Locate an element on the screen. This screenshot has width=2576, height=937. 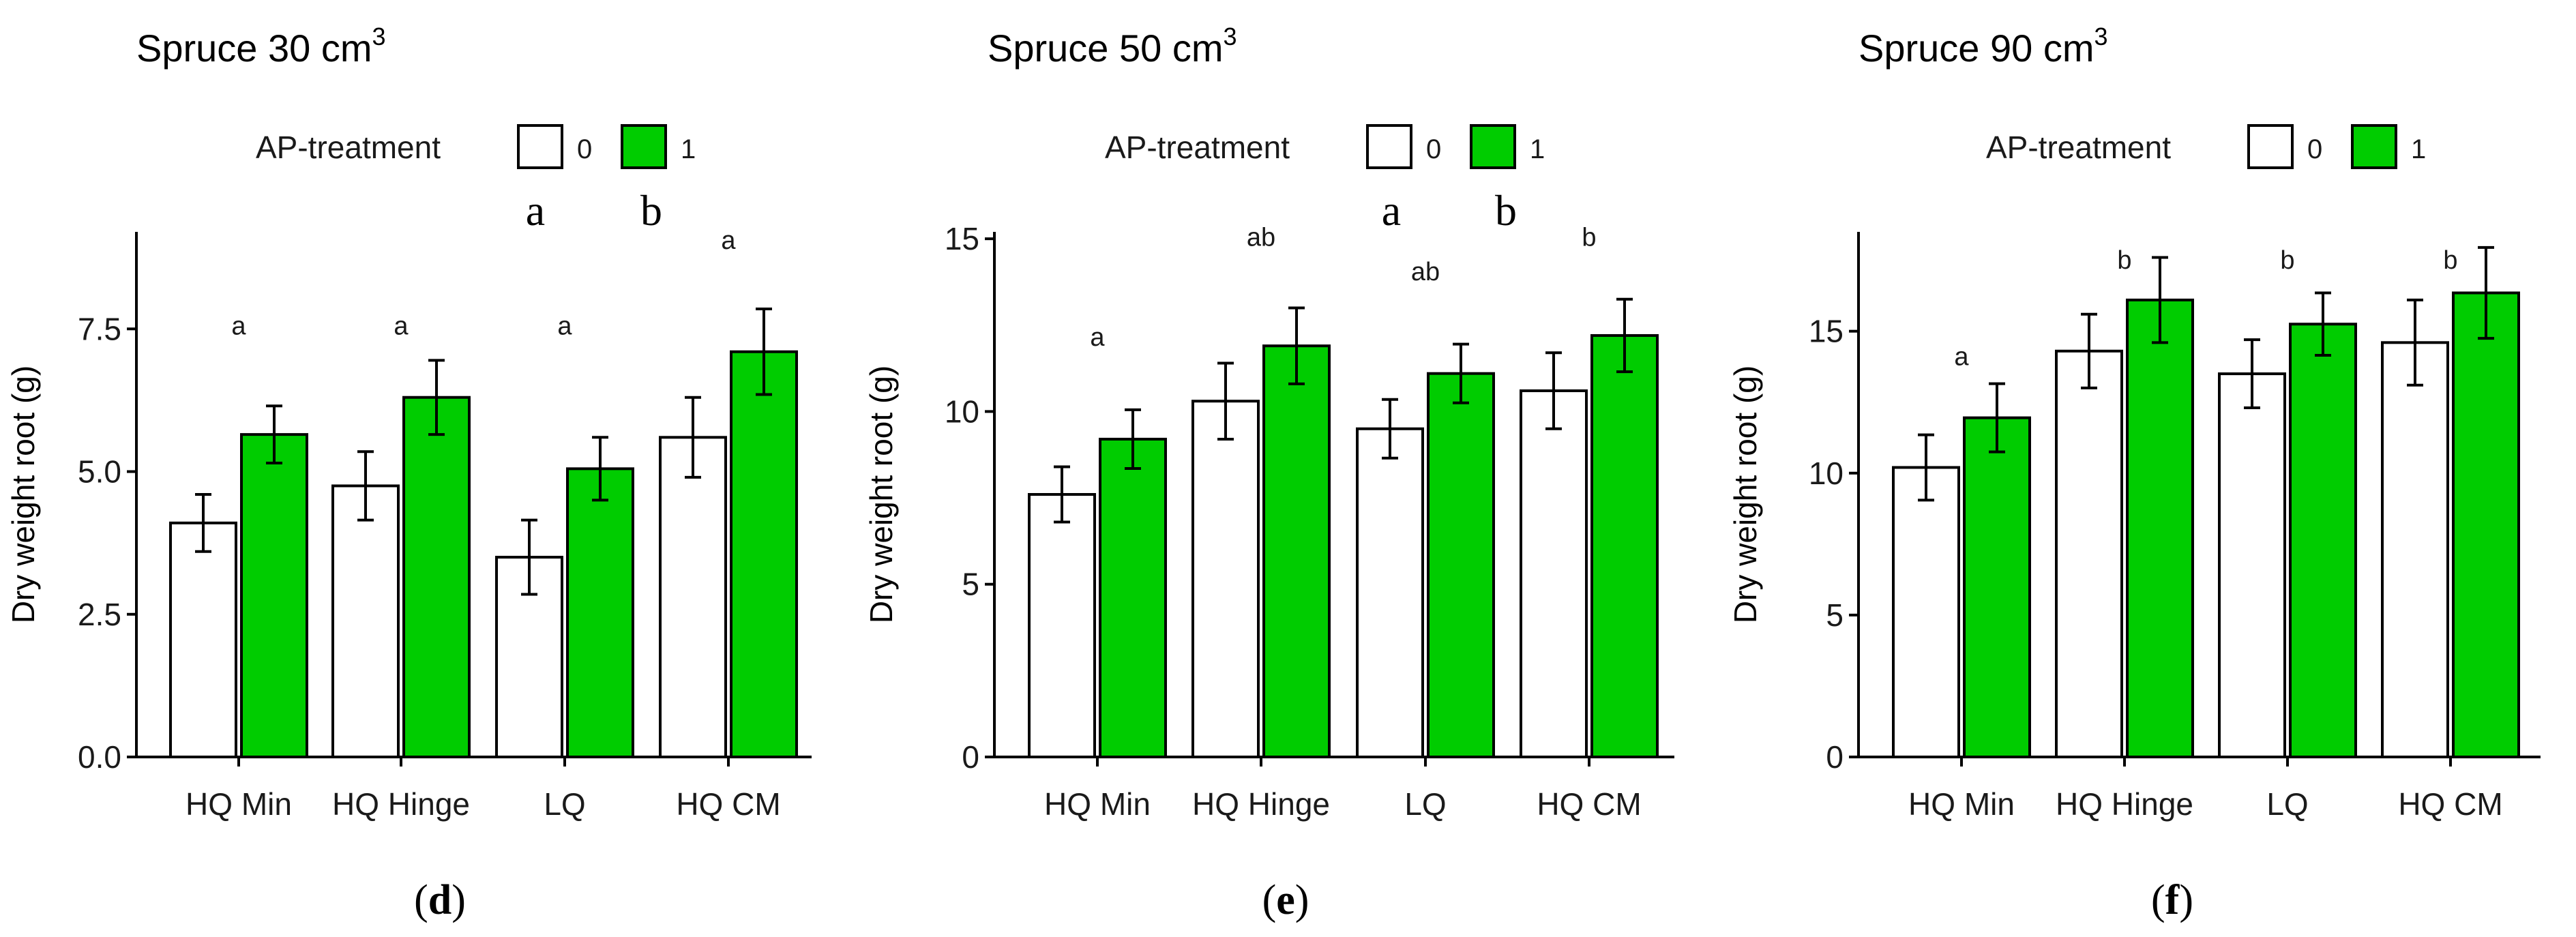
y-tick-label: 2.5 is located at coordinates (99, 615).